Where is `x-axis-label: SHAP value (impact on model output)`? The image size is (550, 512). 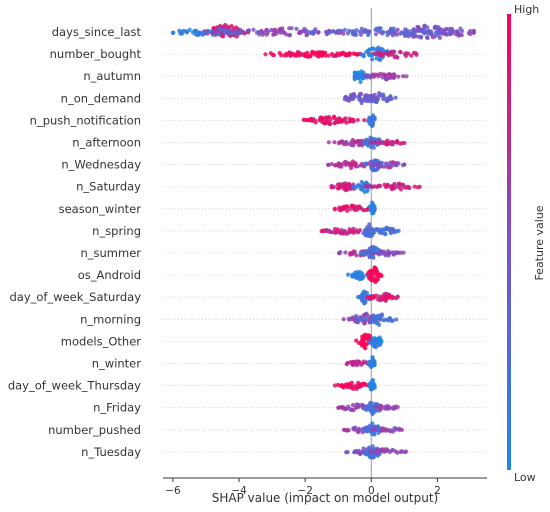 x-axis-label: SHAP value (impact on model output) is located at coordinates (325, 498).